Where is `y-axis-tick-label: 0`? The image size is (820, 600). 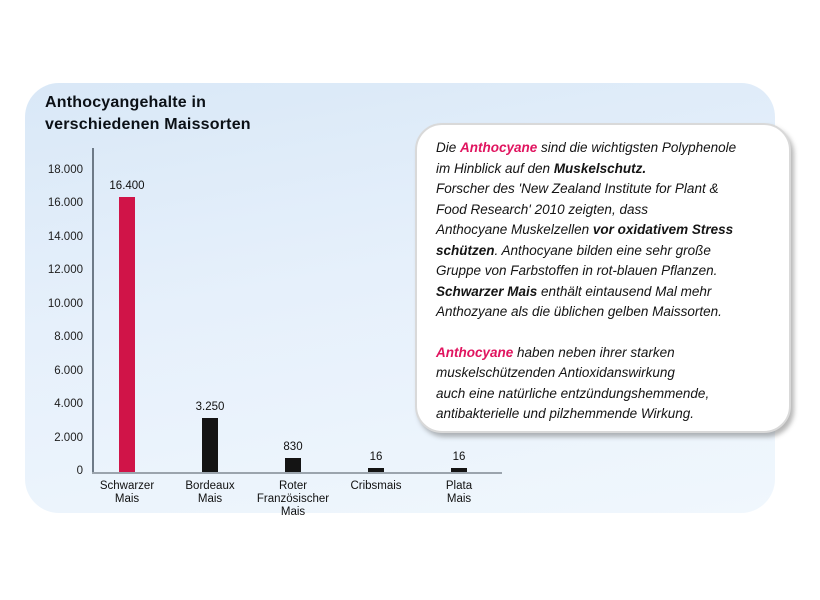
y-axis-tick-label: 0 is located at coordinates (79, 471).